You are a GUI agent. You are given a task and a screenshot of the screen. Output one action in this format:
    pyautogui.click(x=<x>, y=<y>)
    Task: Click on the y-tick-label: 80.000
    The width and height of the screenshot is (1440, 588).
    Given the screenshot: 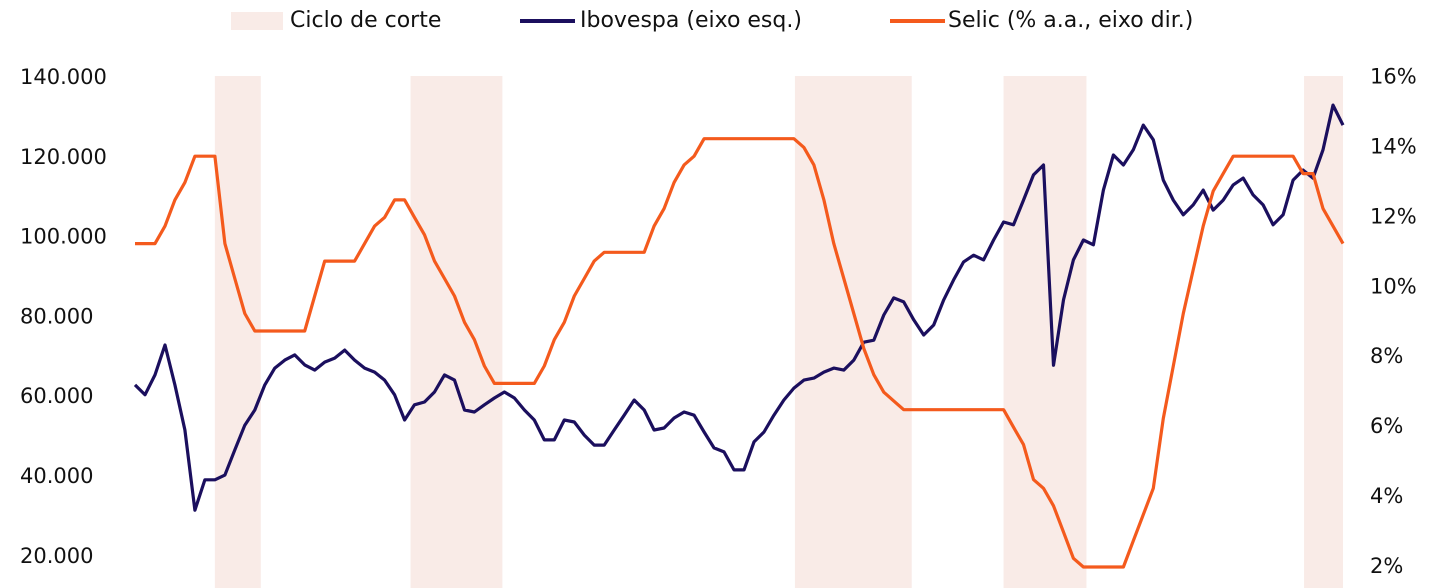 What is the action you would take?
    pyautogui.click(x=56, y=316)
    